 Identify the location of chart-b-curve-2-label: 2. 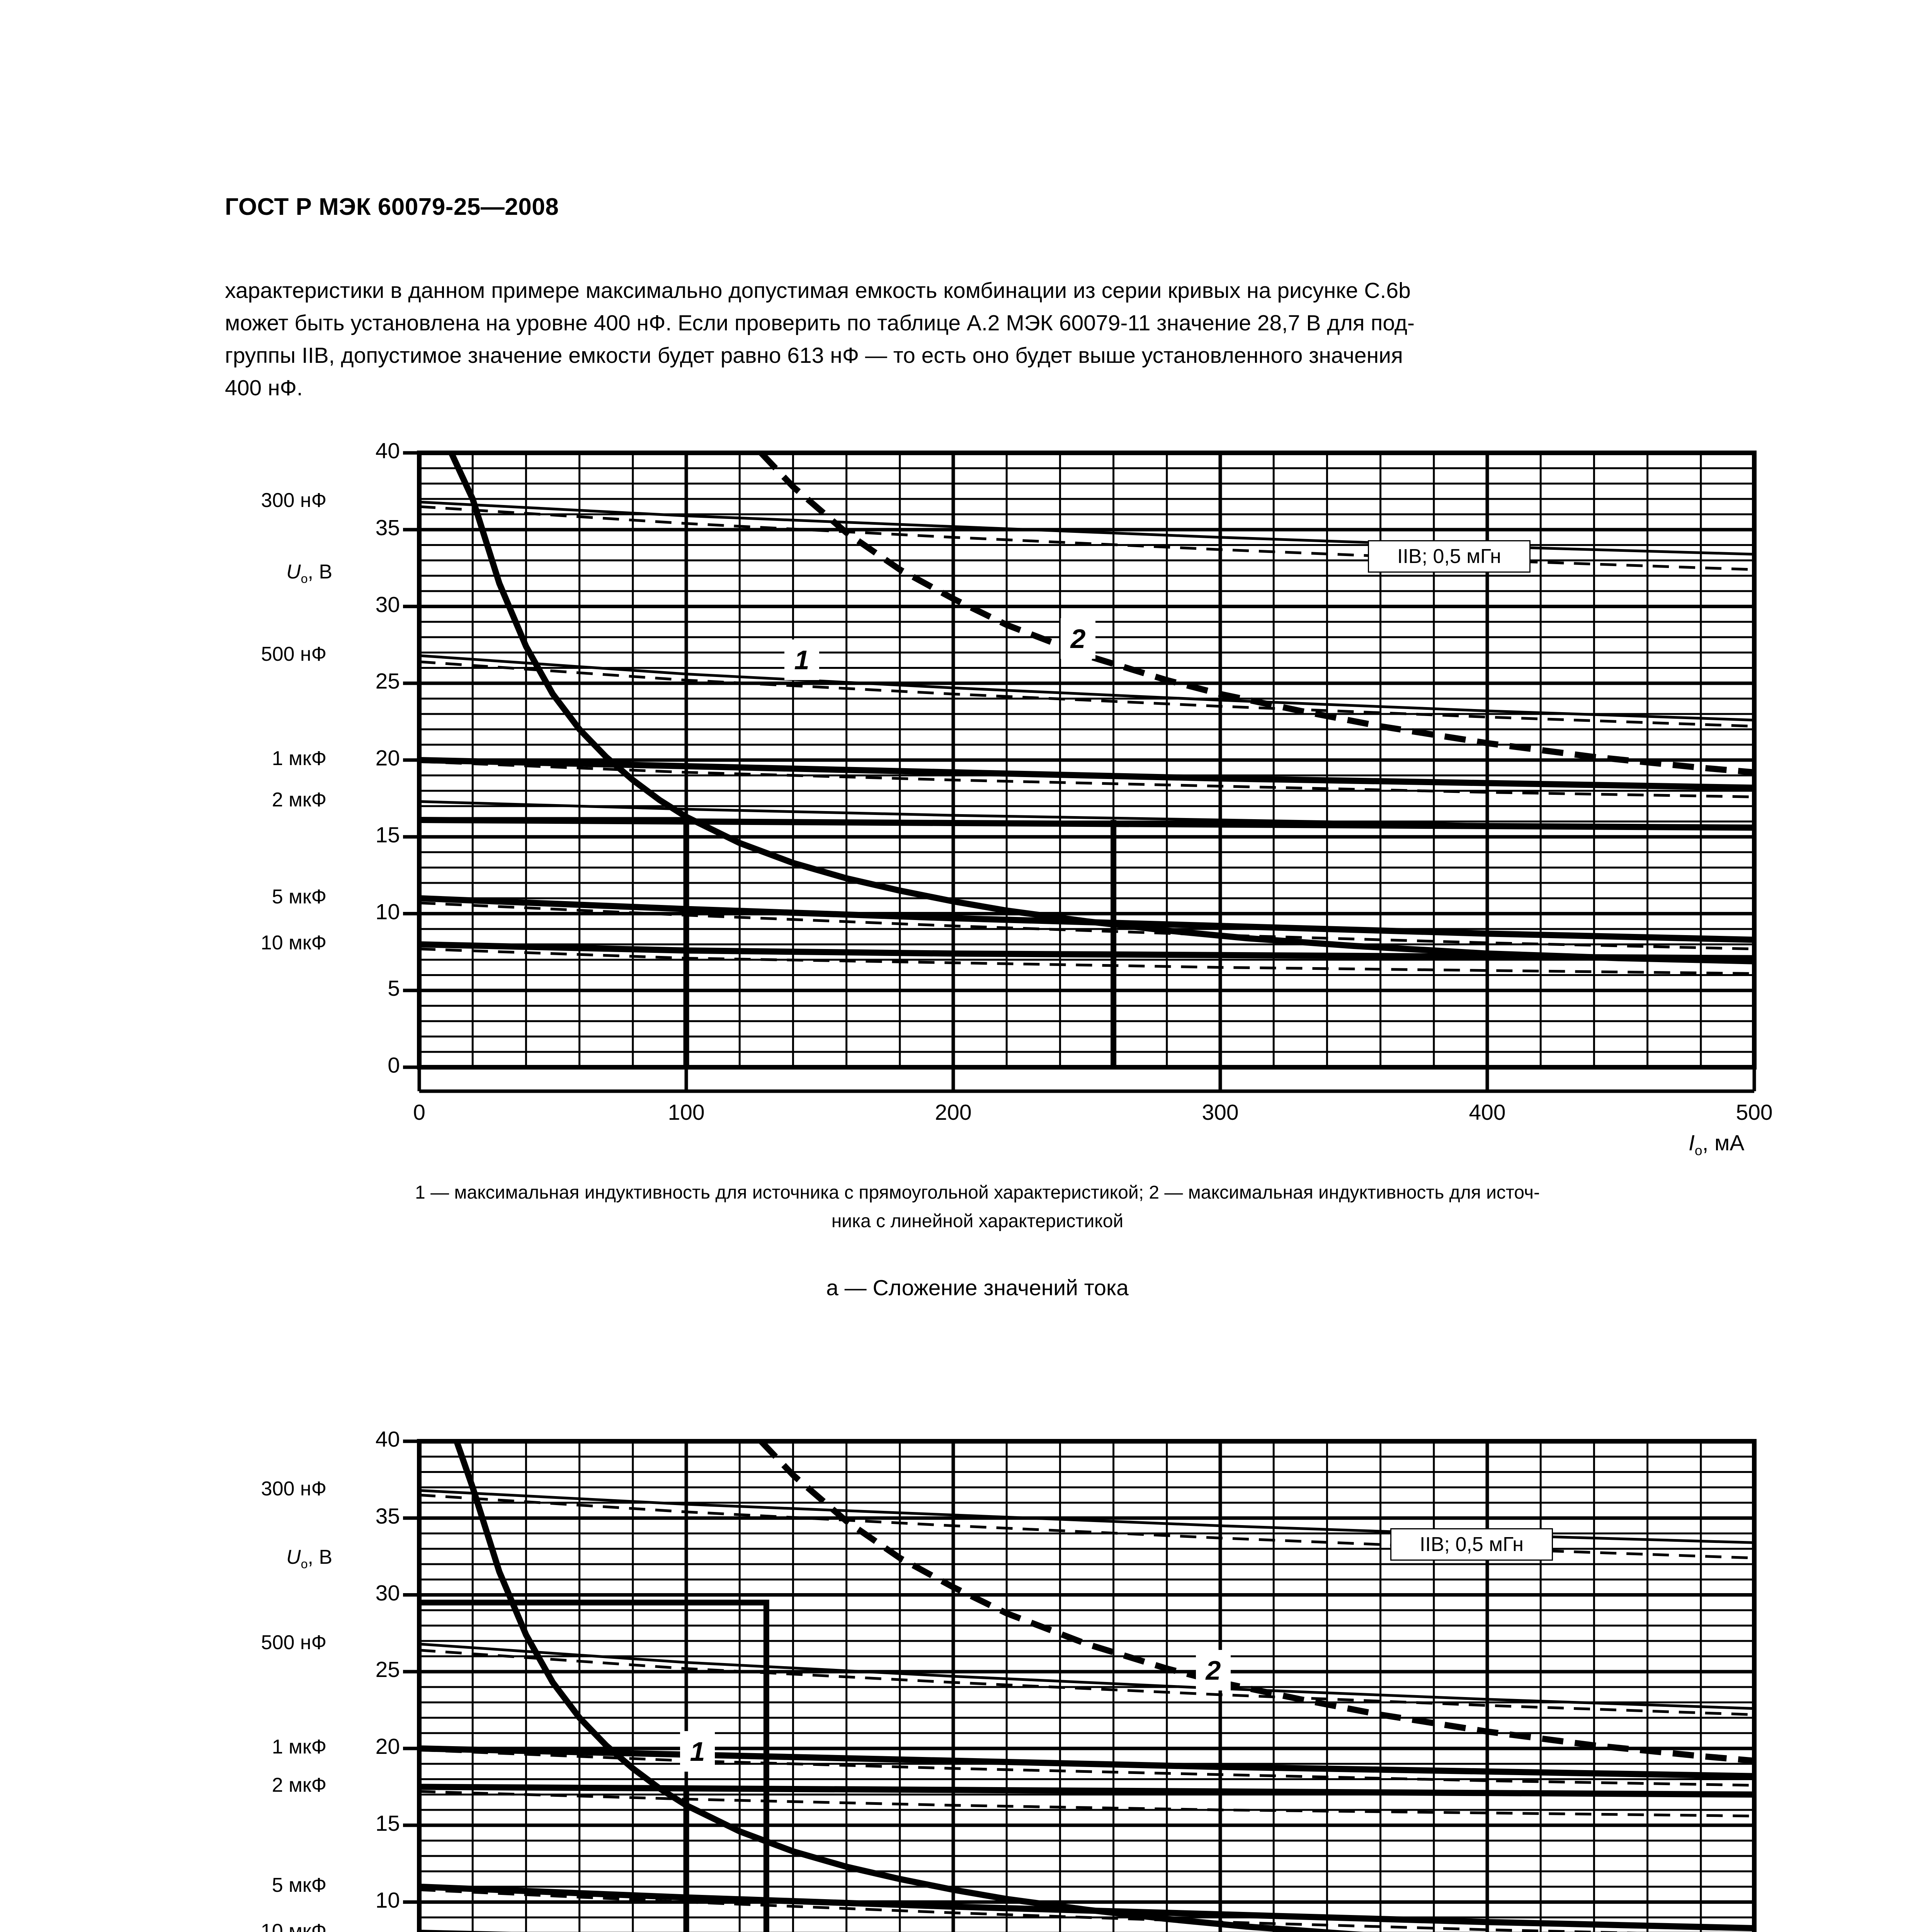
(1213, 1670).